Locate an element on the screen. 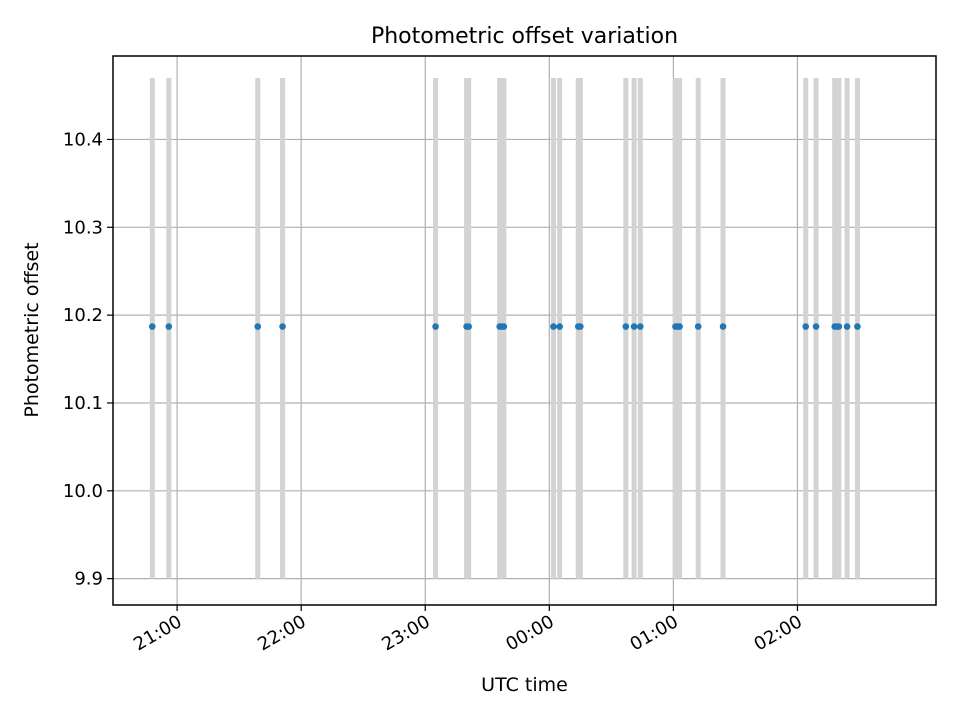 The image size is (960, 720). chart-title: Photometric offset variation is located at coordinates (524, 36).